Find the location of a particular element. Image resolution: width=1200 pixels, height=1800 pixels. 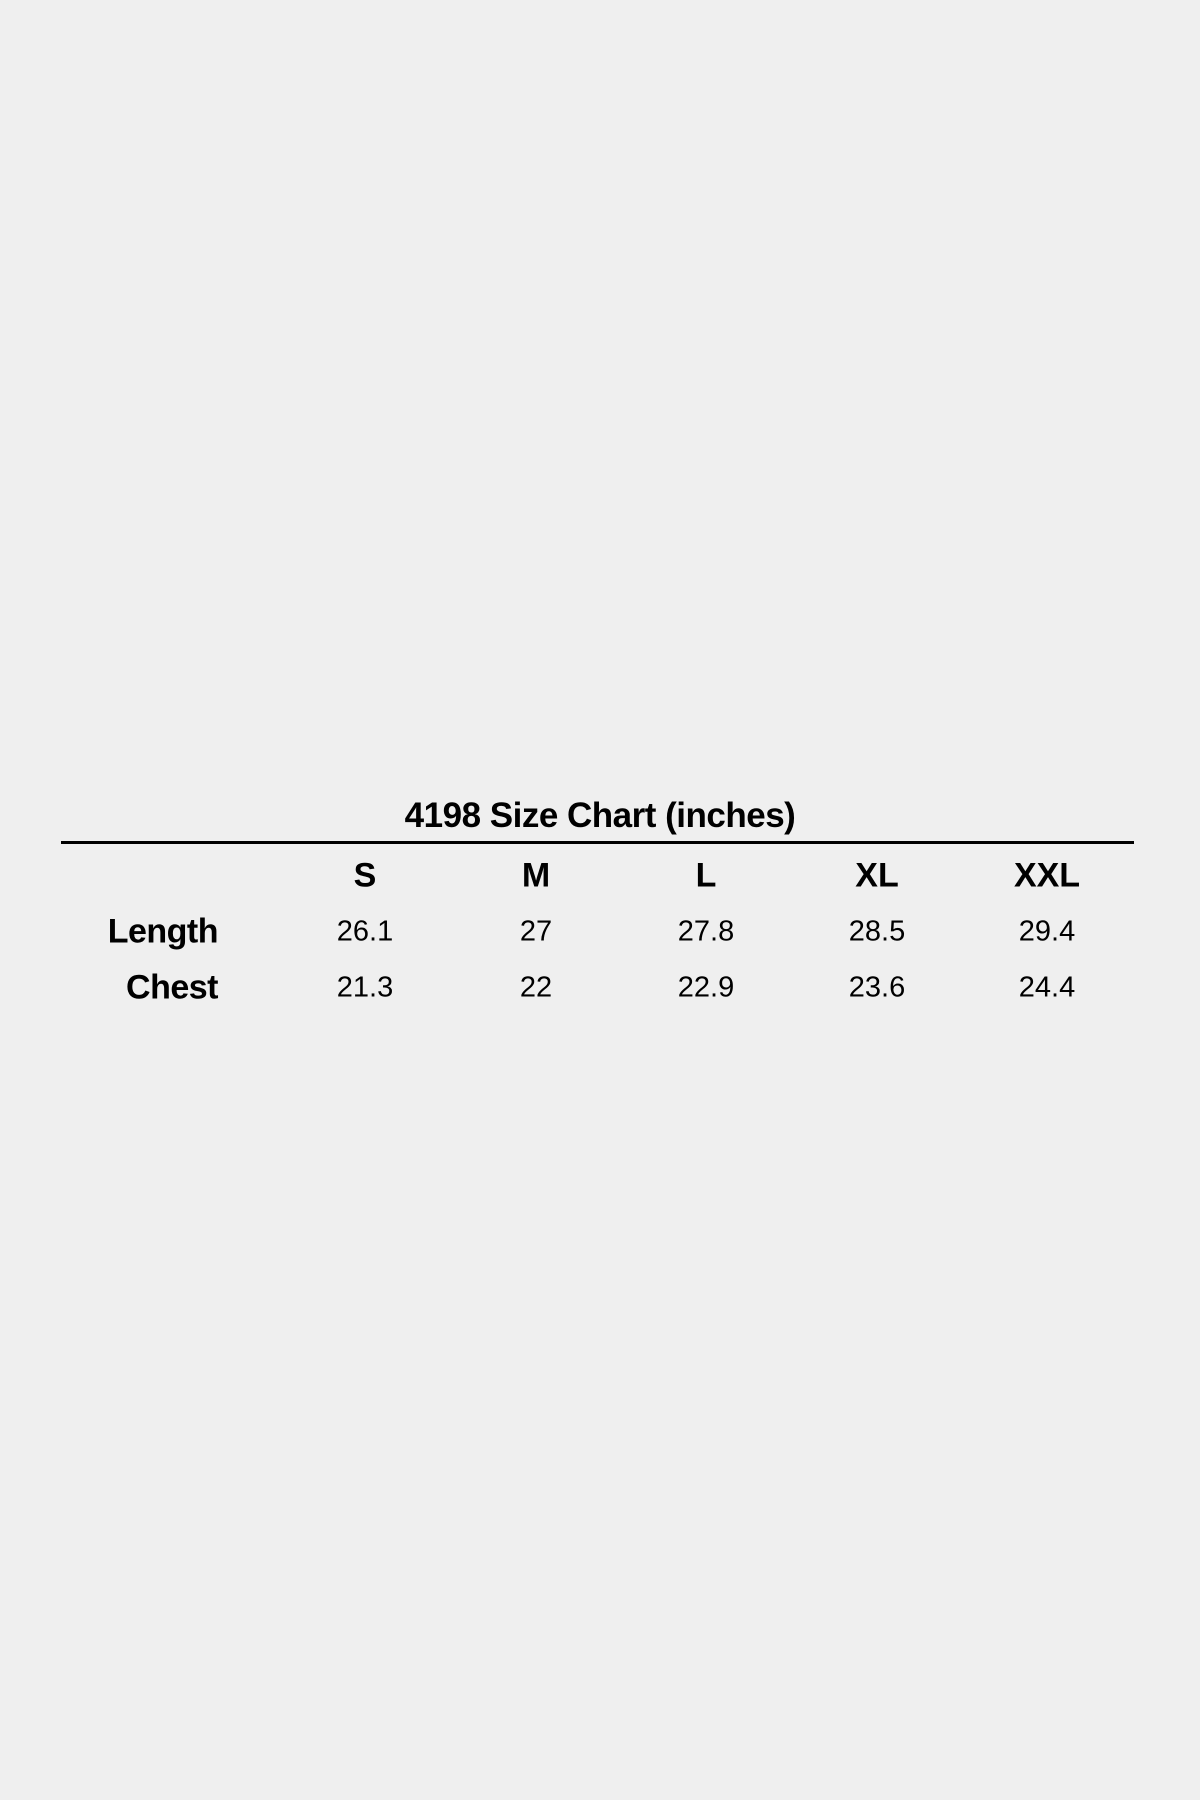

table-cell: 22.9 is located at coordinates (706, 987).